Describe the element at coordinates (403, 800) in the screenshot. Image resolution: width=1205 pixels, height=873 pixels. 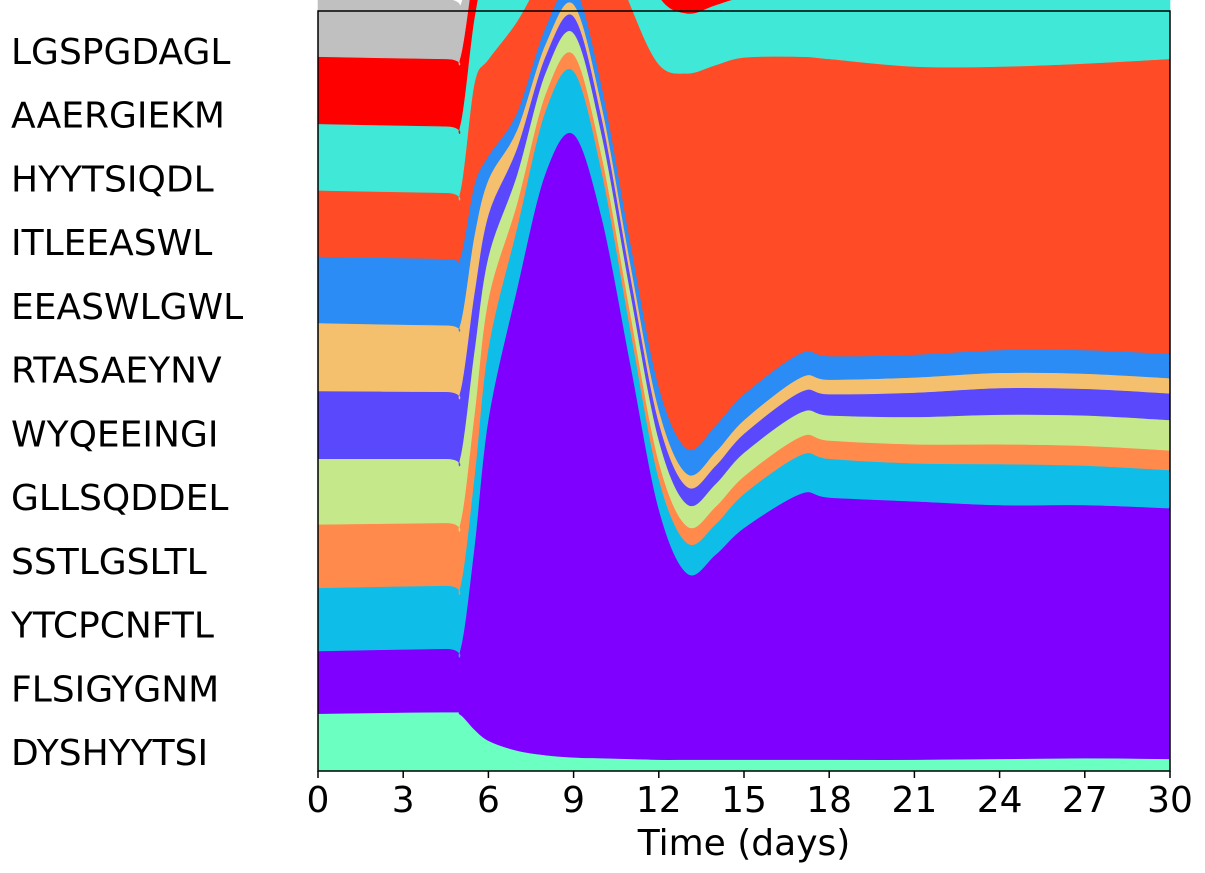
I see `x-tick-label: 3` at that location.